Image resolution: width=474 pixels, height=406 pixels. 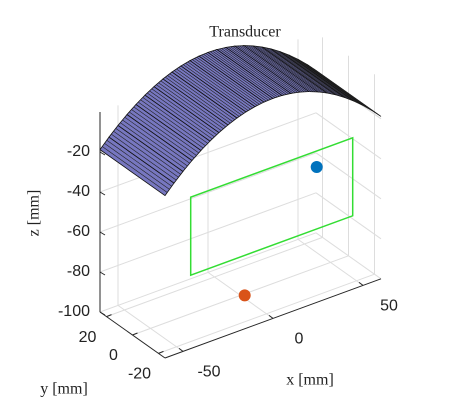 What do you see at coordinates (34, 213) in the screenshot?
I see `z-axis-label: z [mm]` at bounding box center [34, 213].